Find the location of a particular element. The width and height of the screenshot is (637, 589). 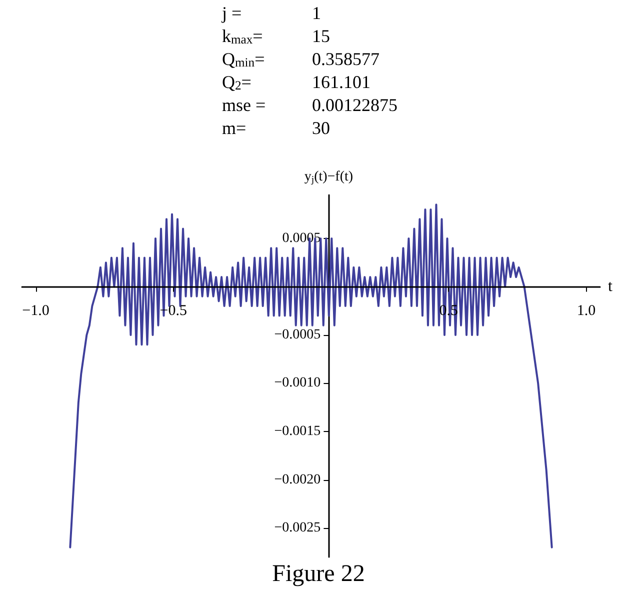

y-tick-label: −0.0015 is located at coordinates (297, 432).